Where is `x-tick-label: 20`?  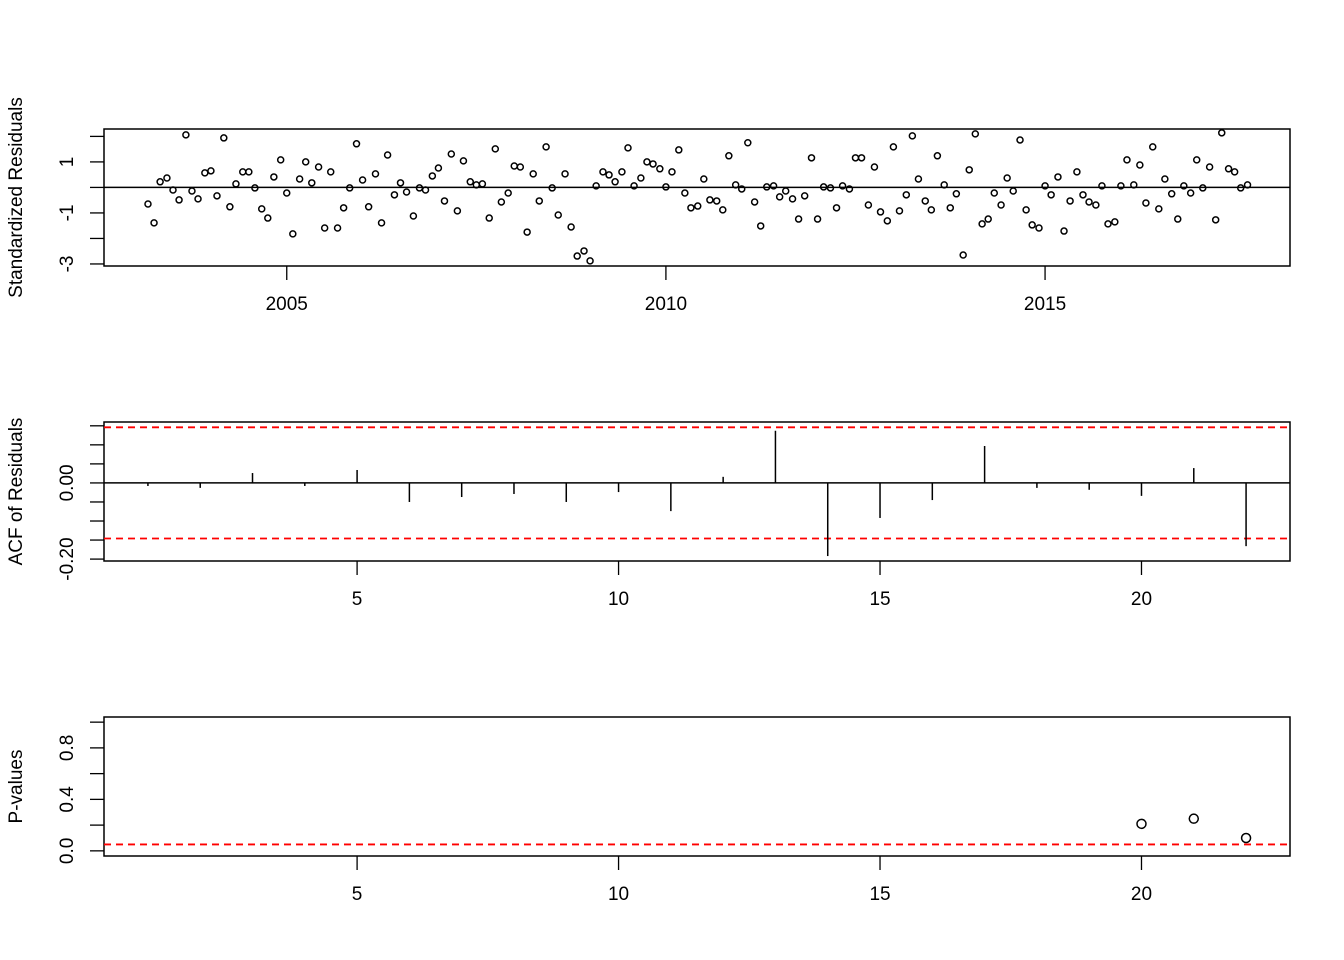 x-tick-label: 20 is located at coordinates (1141, 599).